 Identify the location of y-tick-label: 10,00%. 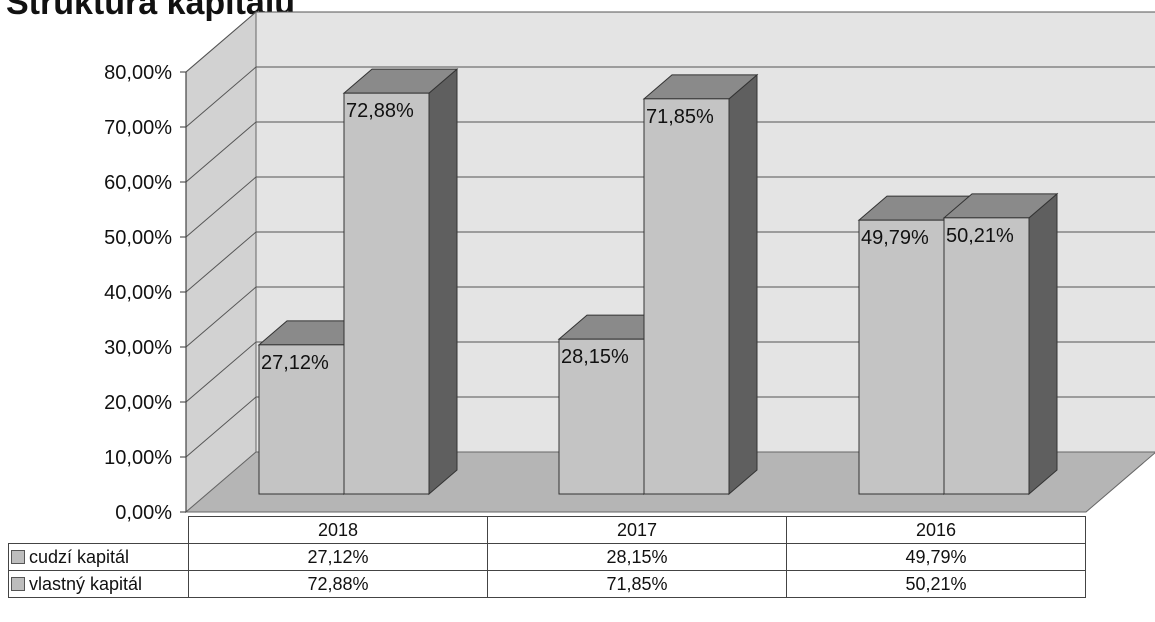
(138, 458).